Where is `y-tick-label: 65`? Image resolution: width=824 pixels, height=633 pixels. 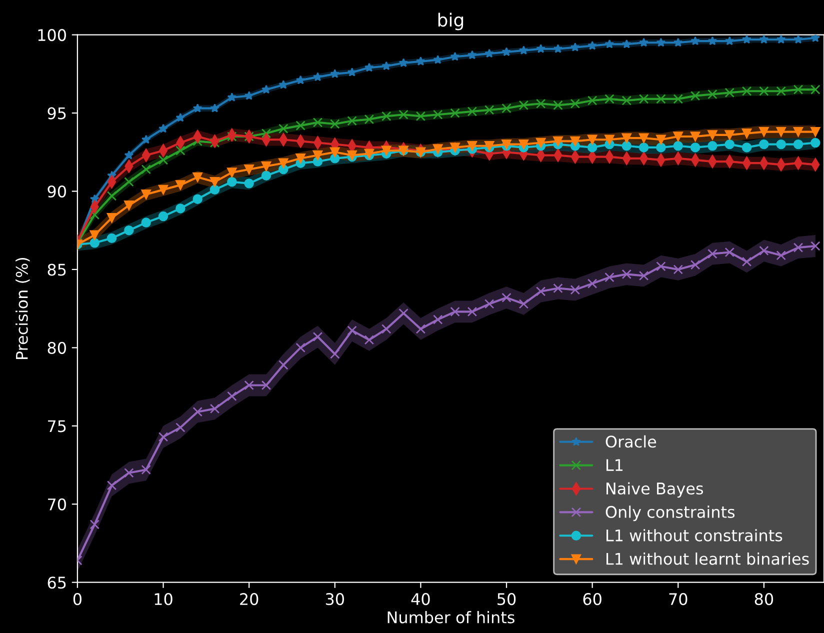 y-tick-label: 65 is located at coordinates (57, 582).